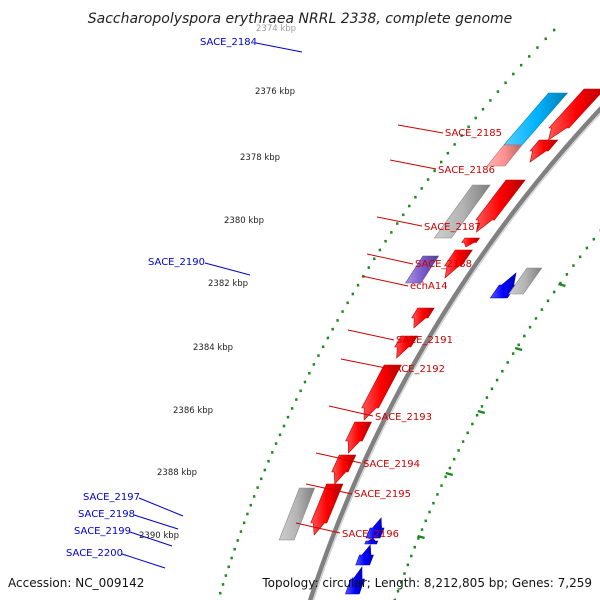 This screenshot has width=600, height=600. Describe the element at coordinates (443, 264) in the screenshot. I see `gene-label-SACE_2188: SACE_2188` at that location.